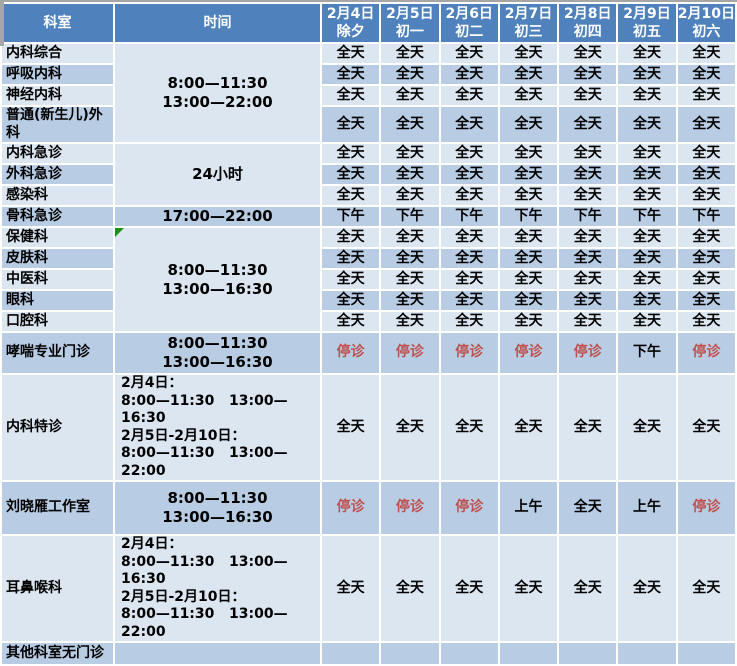 The height and width of the screenshot is (666, 737). I want to click on time-text: 17:00—22:00, so click(217, 216).